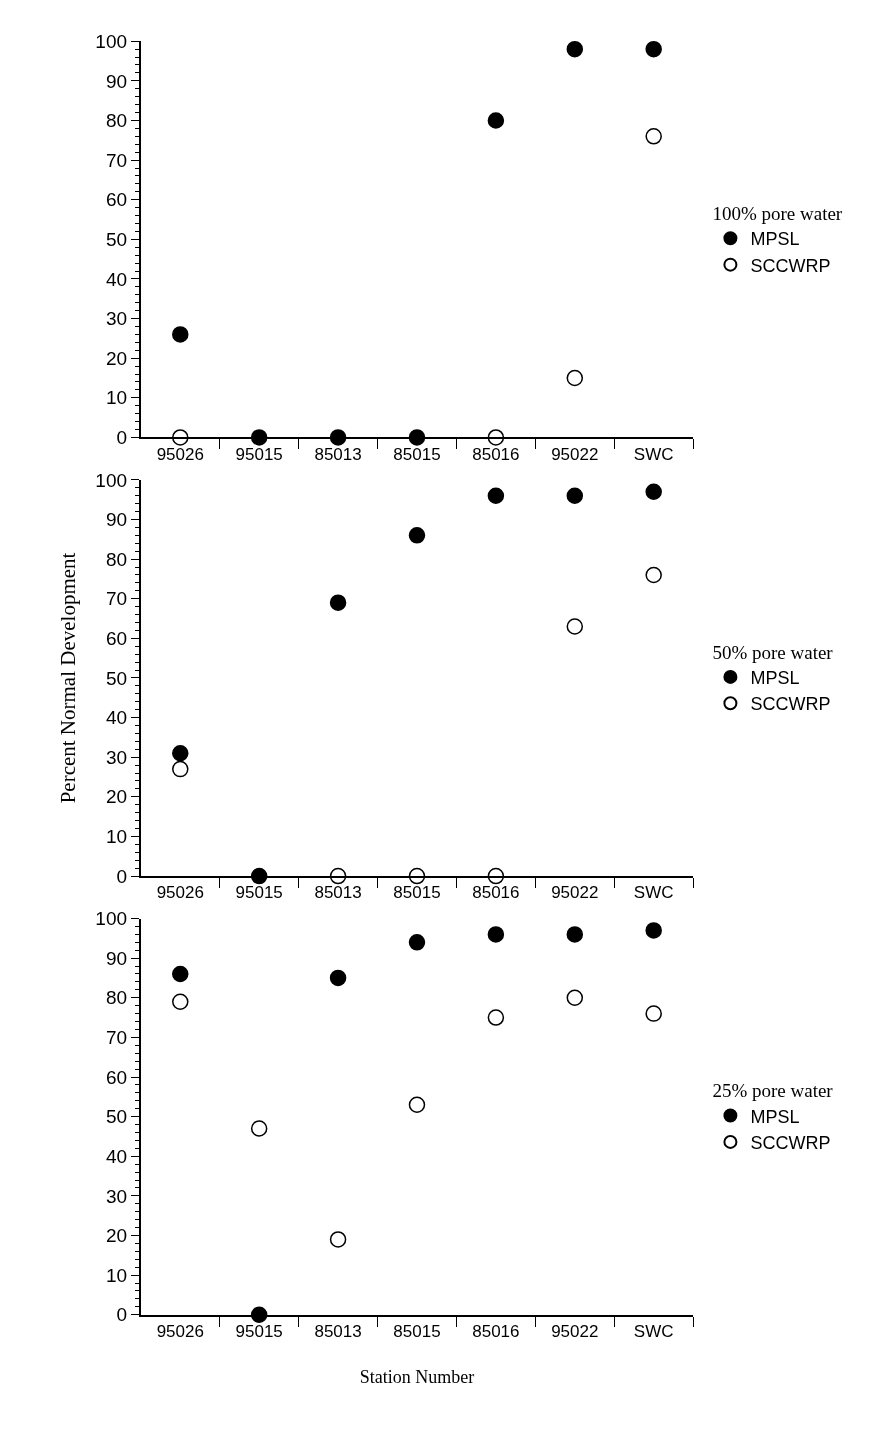  I want to click on legend-title: 50% pore water, so click(773, 652).